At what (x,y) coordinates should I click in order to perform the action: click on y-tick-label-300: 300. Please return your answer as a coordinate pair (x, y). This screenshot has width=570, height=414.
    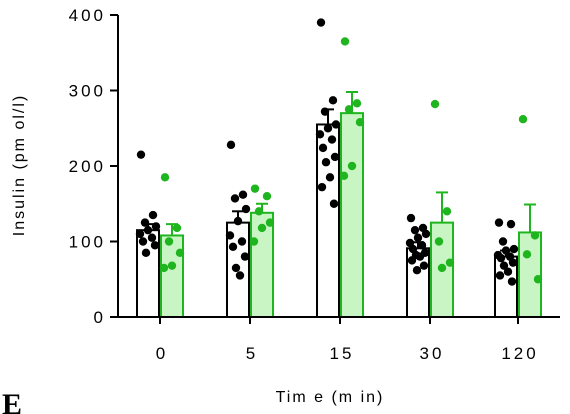
    Looking at the image, I should click on (87, 91).